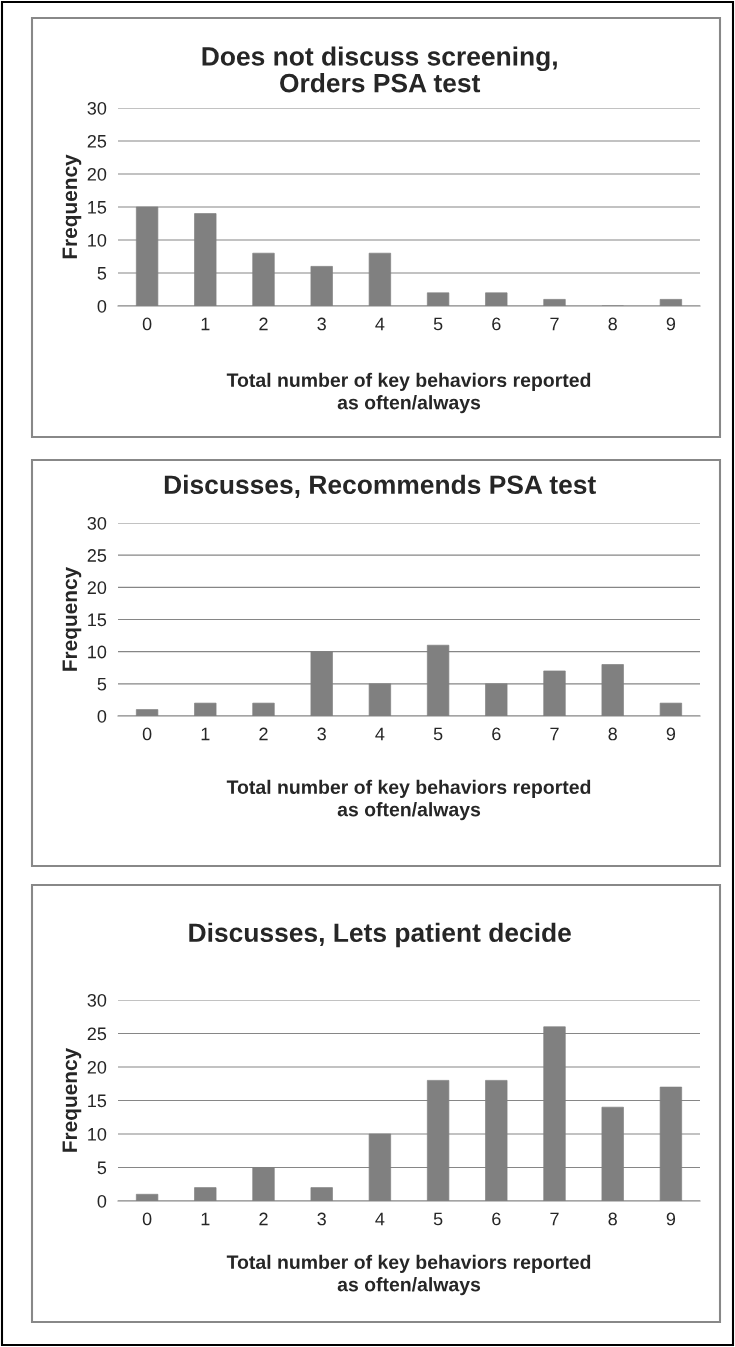 Image resolution: width=735 pixels, height=1347 pixels. What do you see at coordinates (380, 486) in the screenshot?
I see `chart-title: Discusses, Recommends PSA test` at bounding box center [380, 486].